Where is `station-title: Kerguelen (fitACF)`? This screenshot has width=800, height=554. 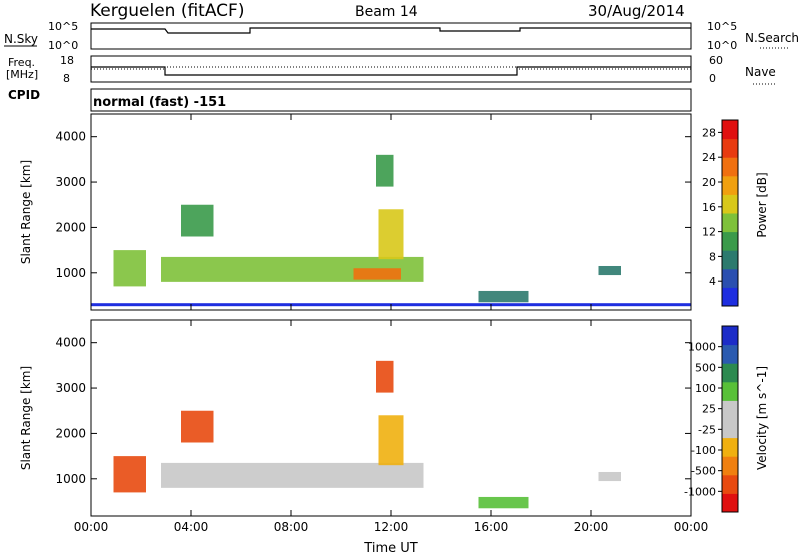 station-title: Kerguelen (fitACF) is located at coordinates (167, 11).